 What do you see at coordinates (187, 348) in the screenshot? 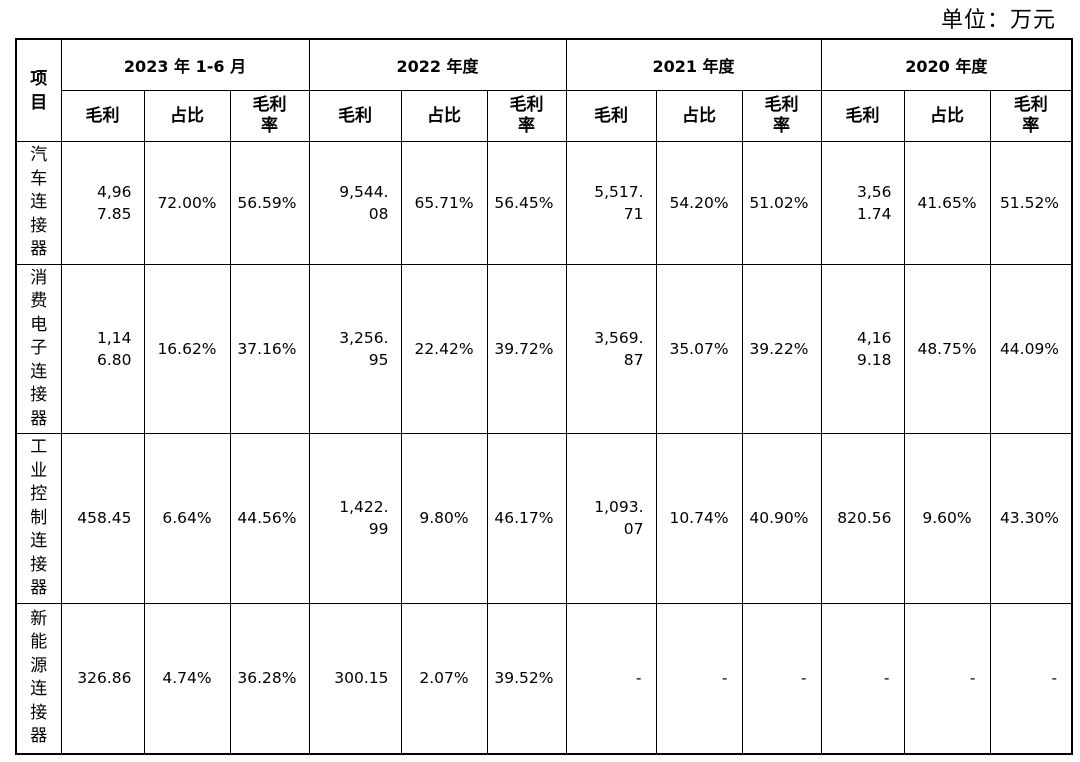
I see `cell-share: 16.62%` at bounding box center [187, 348].